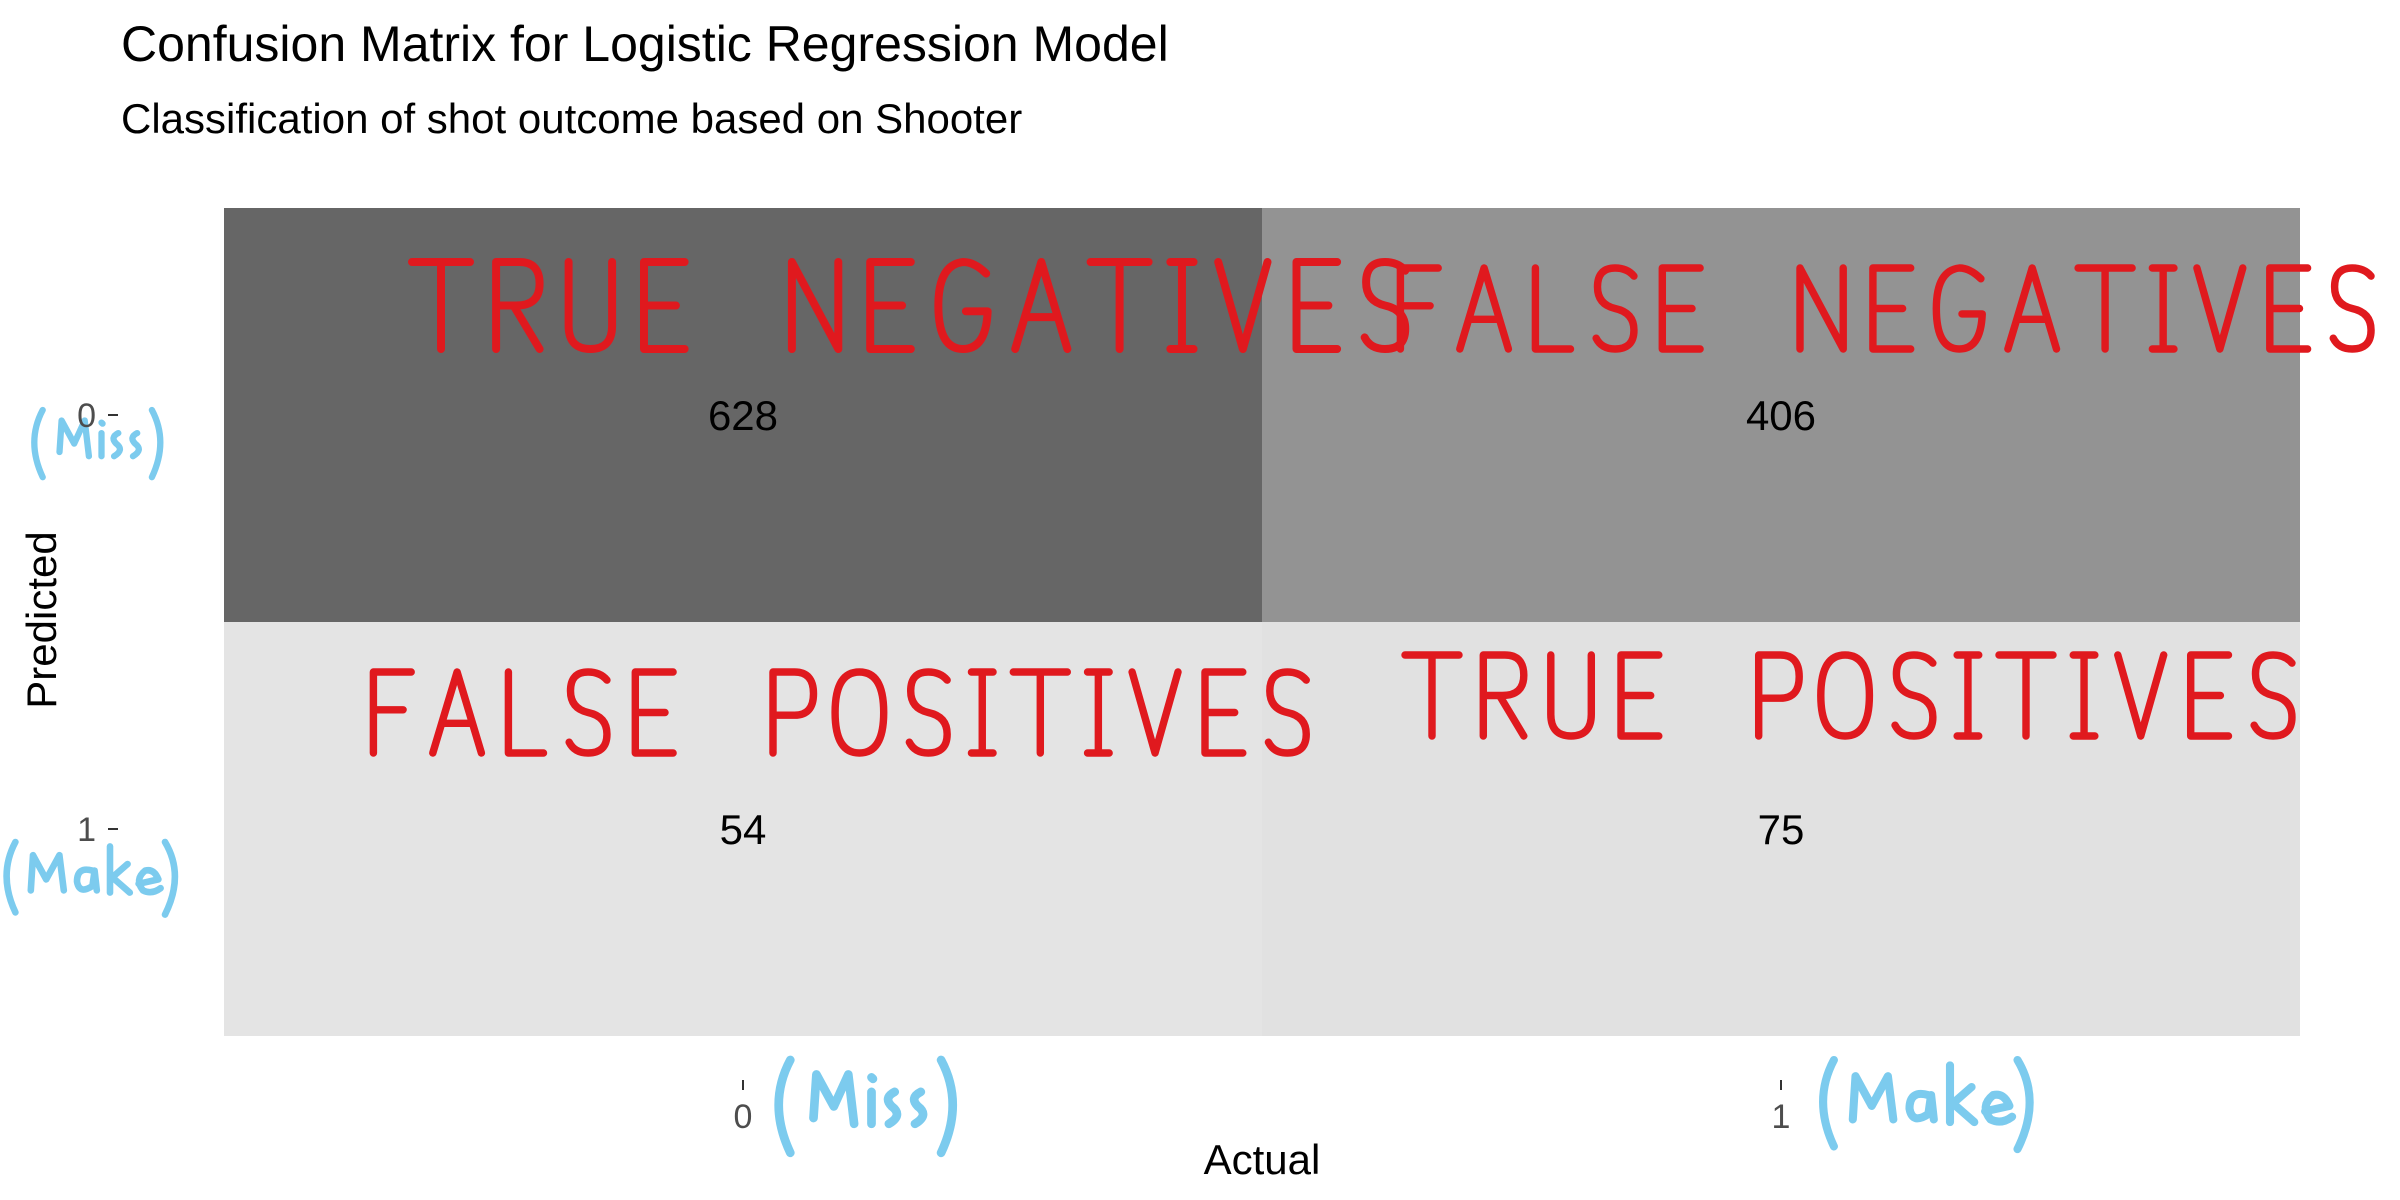 This screenshot has height=1200, width=2400. I want to click on x-tick-label: 0, so click(743, 1117).